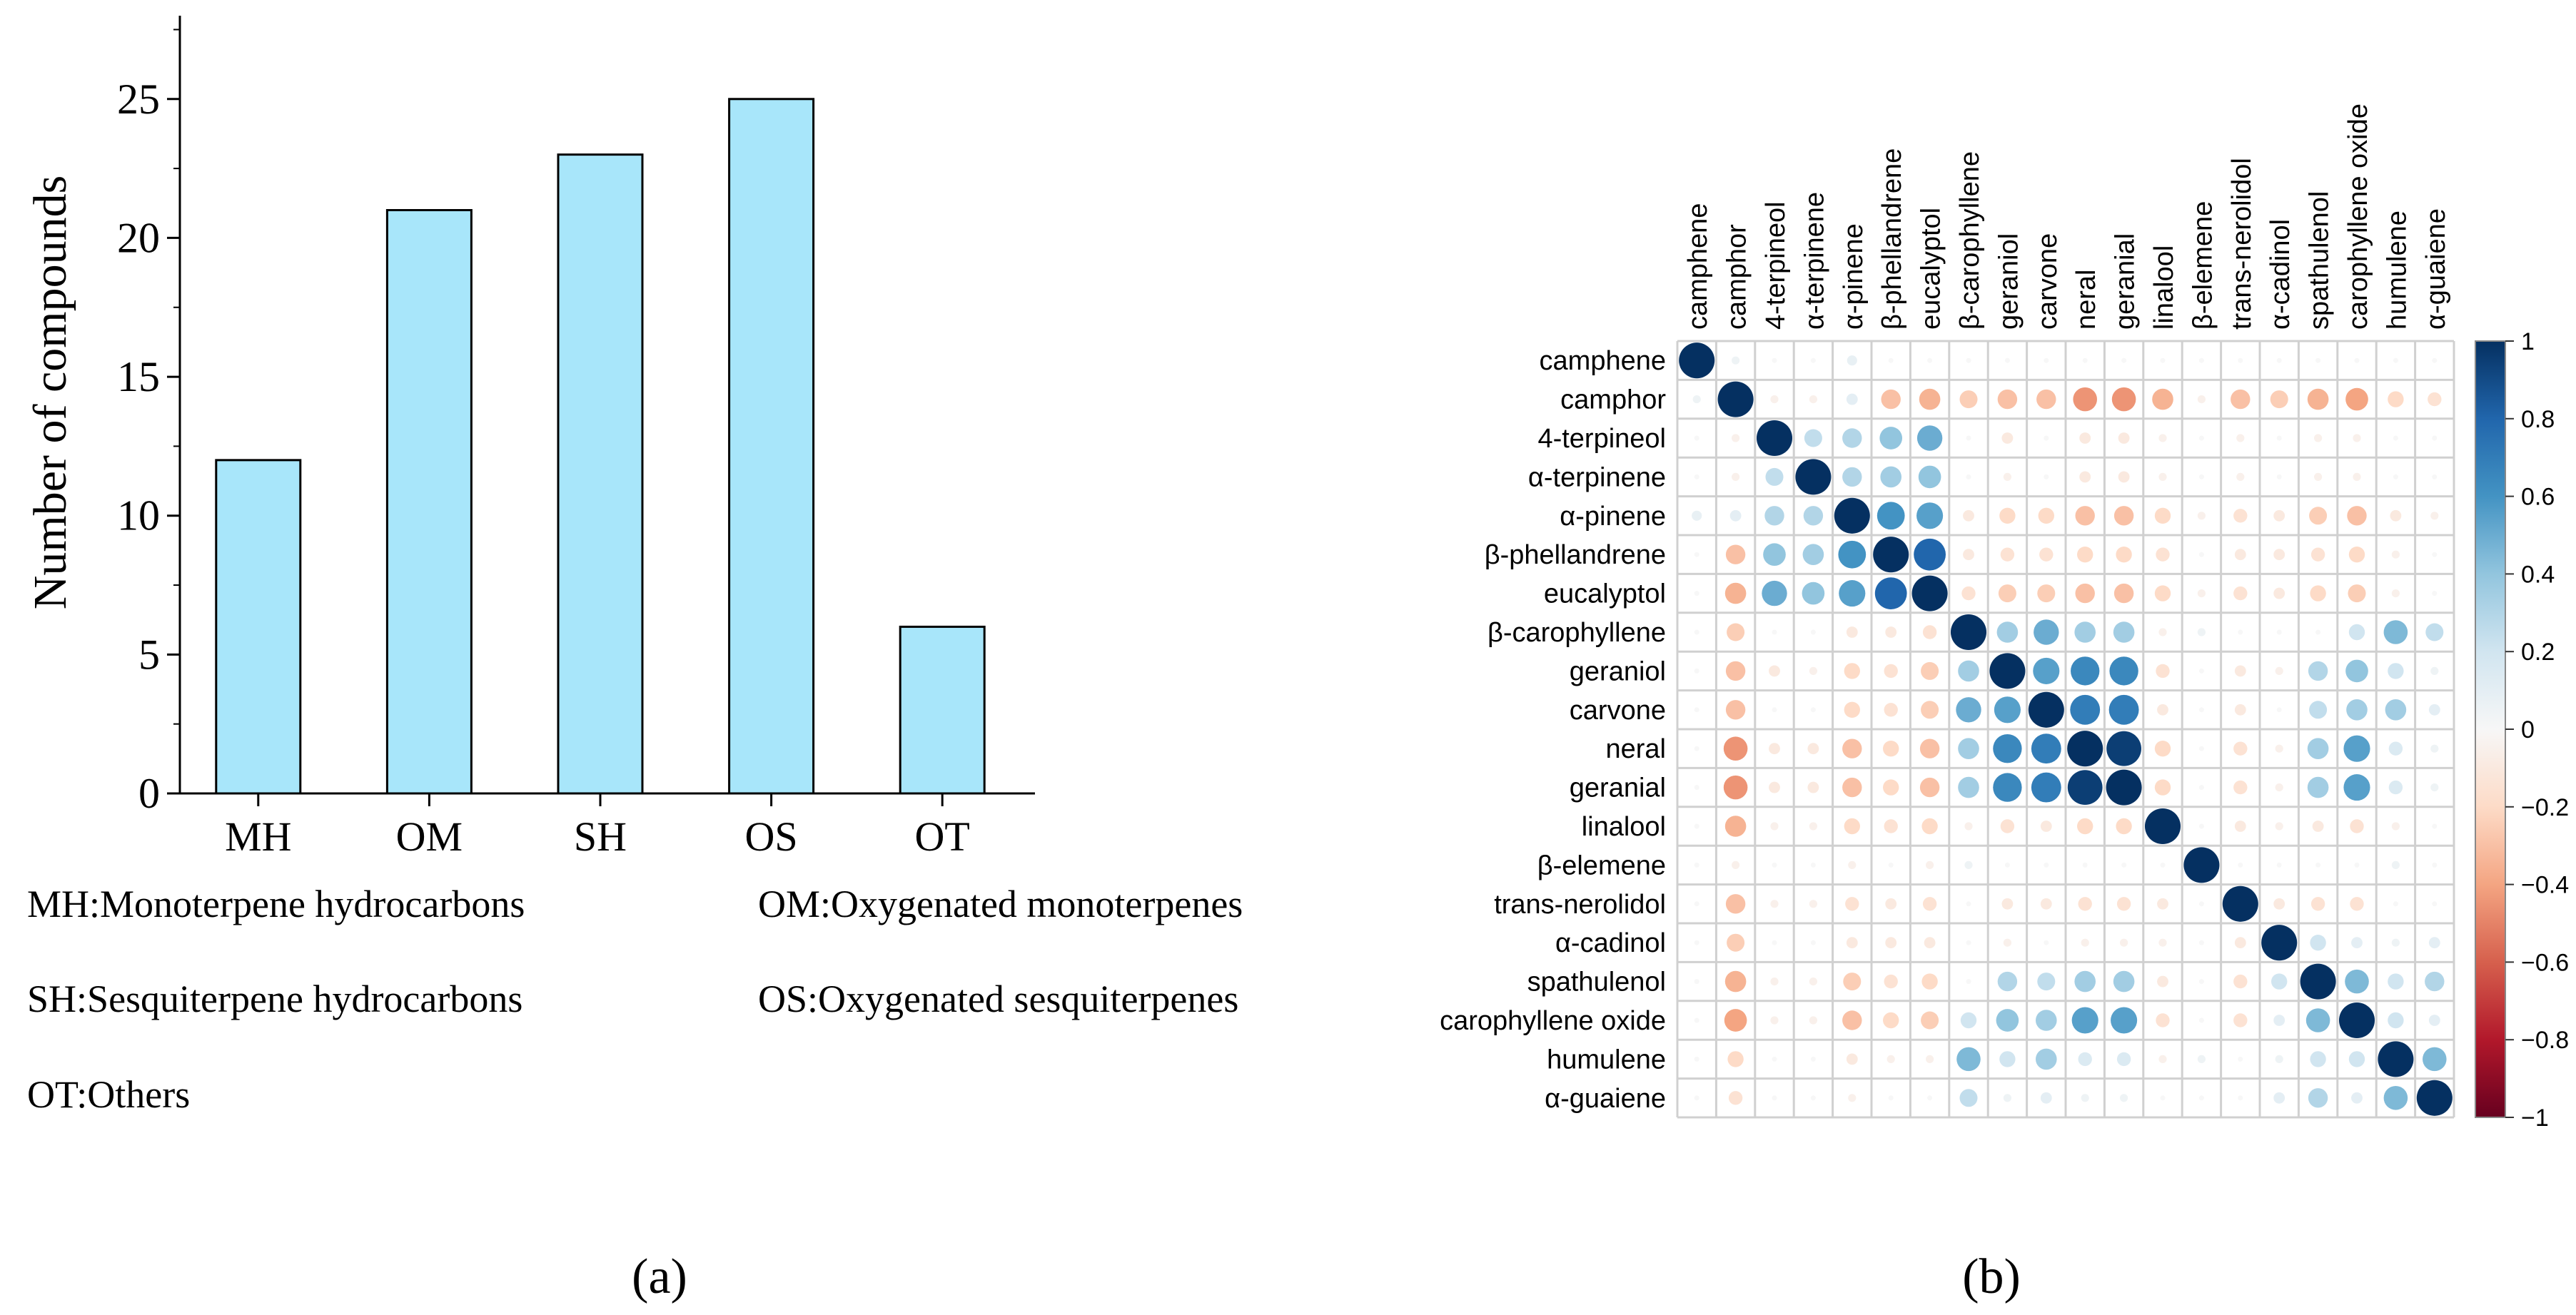 Image resolution: width=2576 pixels, height=1315 pixels. I want to click on legend-entry: SH:Sesquiterpene hydrocarbons, so click(274, 999).